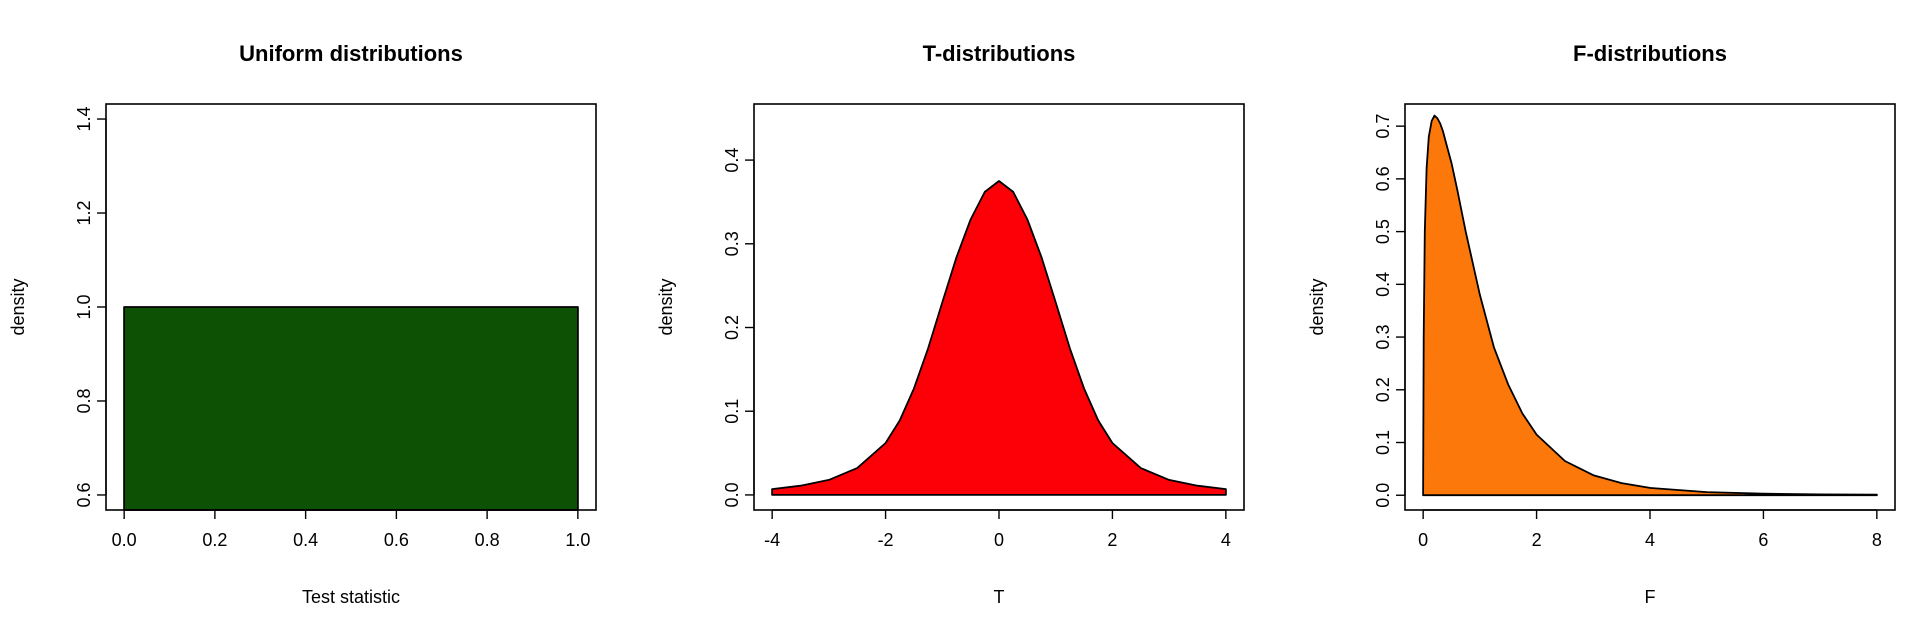  I want to click on x-tick-label: 6, so click(1763, 540).